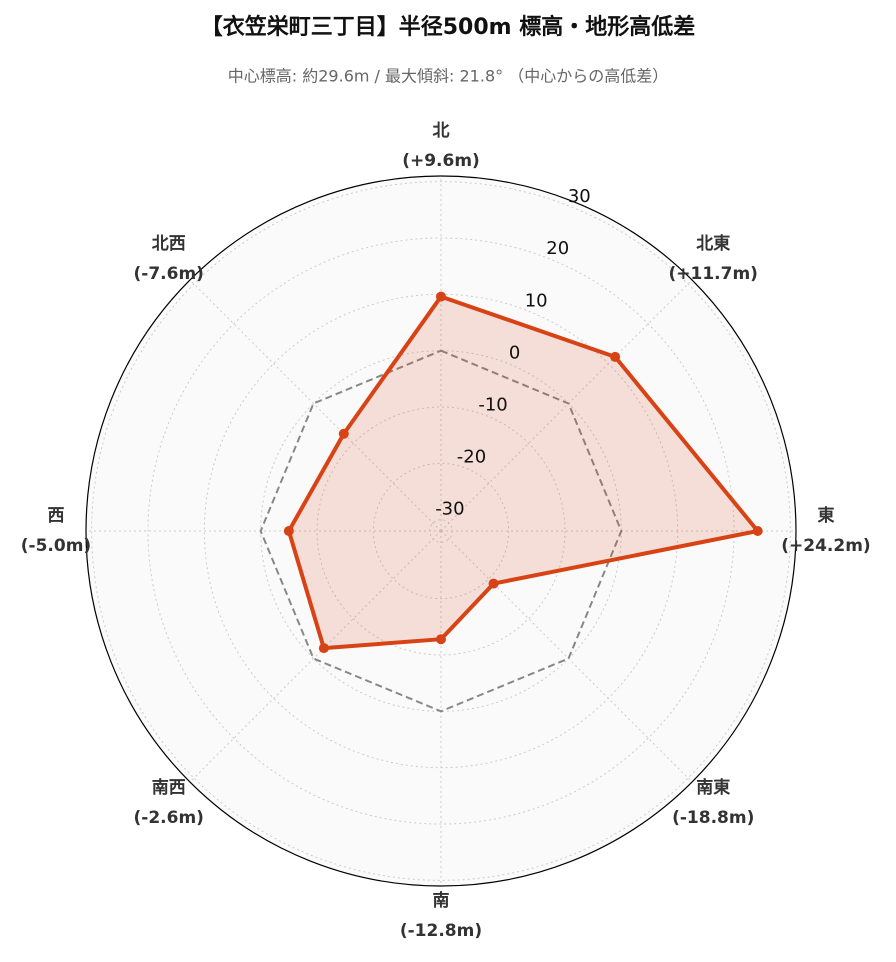 The image size is (896, 962). What do you see at coordinates (579, 196) in the screenshot?
I see `r-tick-label: 30` at bounding box center [579, 196].